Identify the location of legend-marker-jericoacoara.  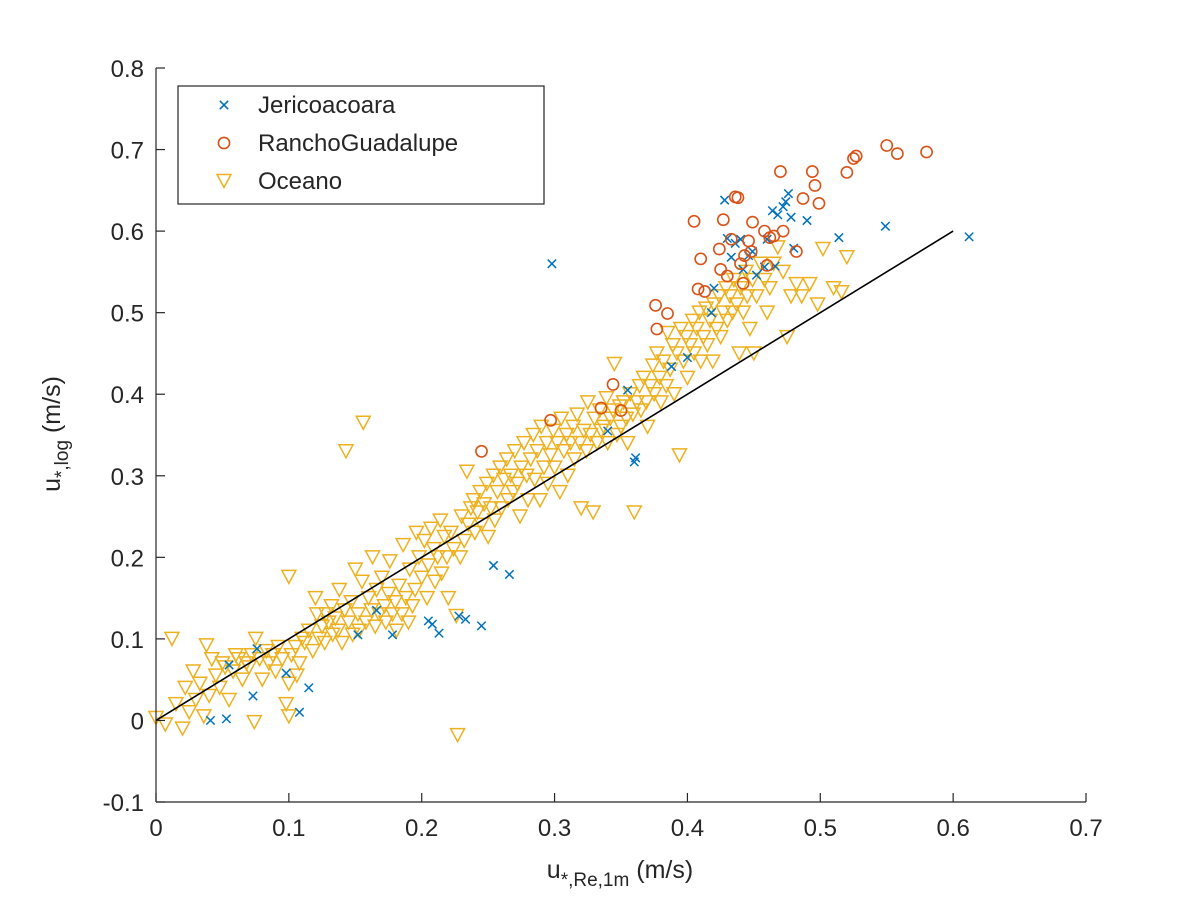
(224, 105).